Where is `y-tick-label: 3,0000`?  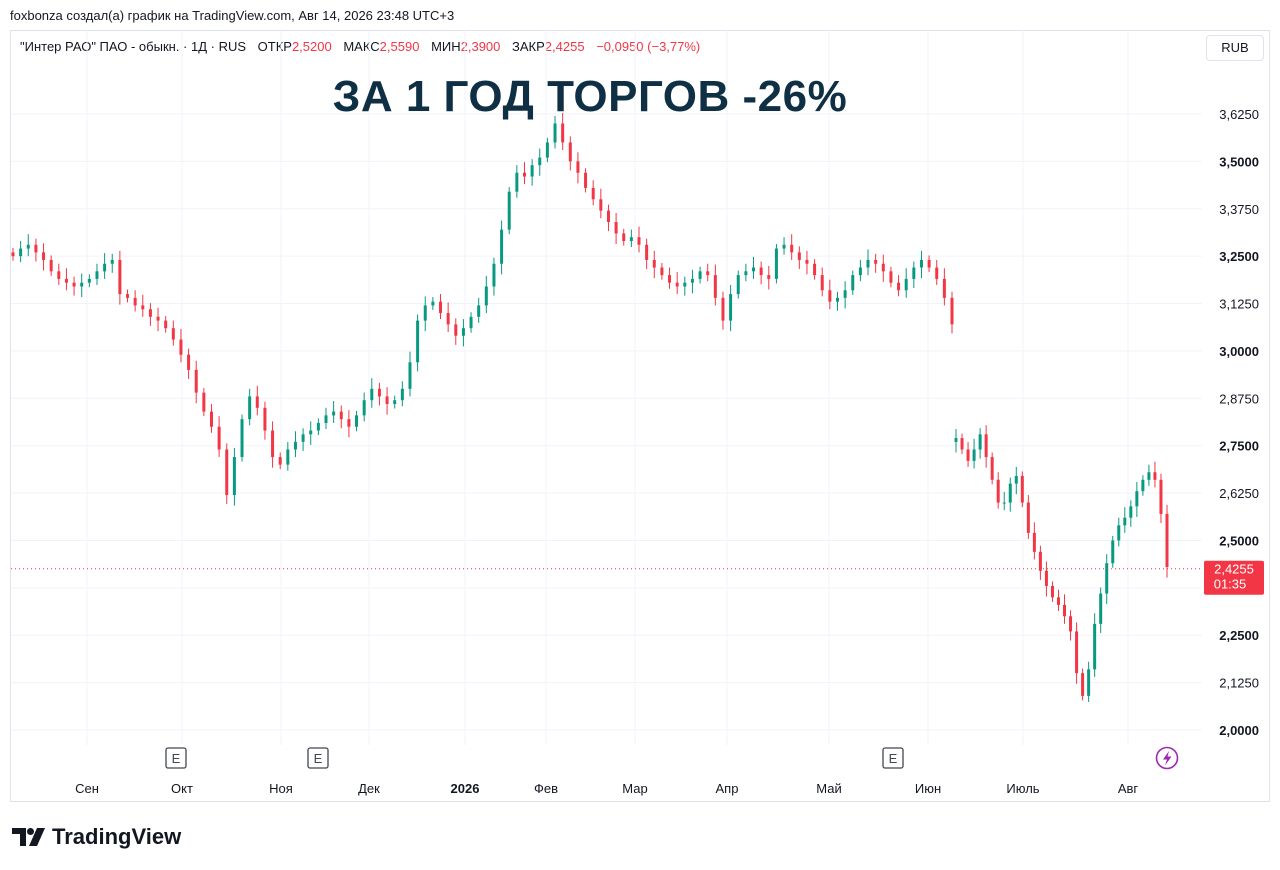 y-tick-label: 3,0000 is located at coordinates (1239, 351).